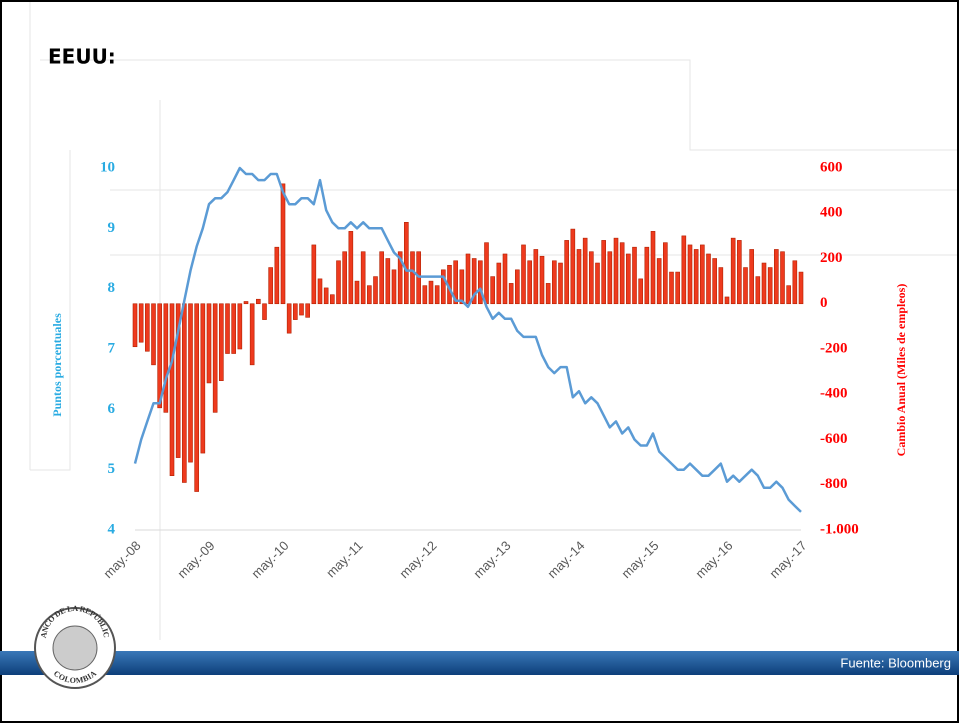 The width and height of the screenshot is (959, 723). What do you see at coordinates (831, 213) in the screenshot?
I see `y2-tick-label: 400` at bounding box center [831, 213].